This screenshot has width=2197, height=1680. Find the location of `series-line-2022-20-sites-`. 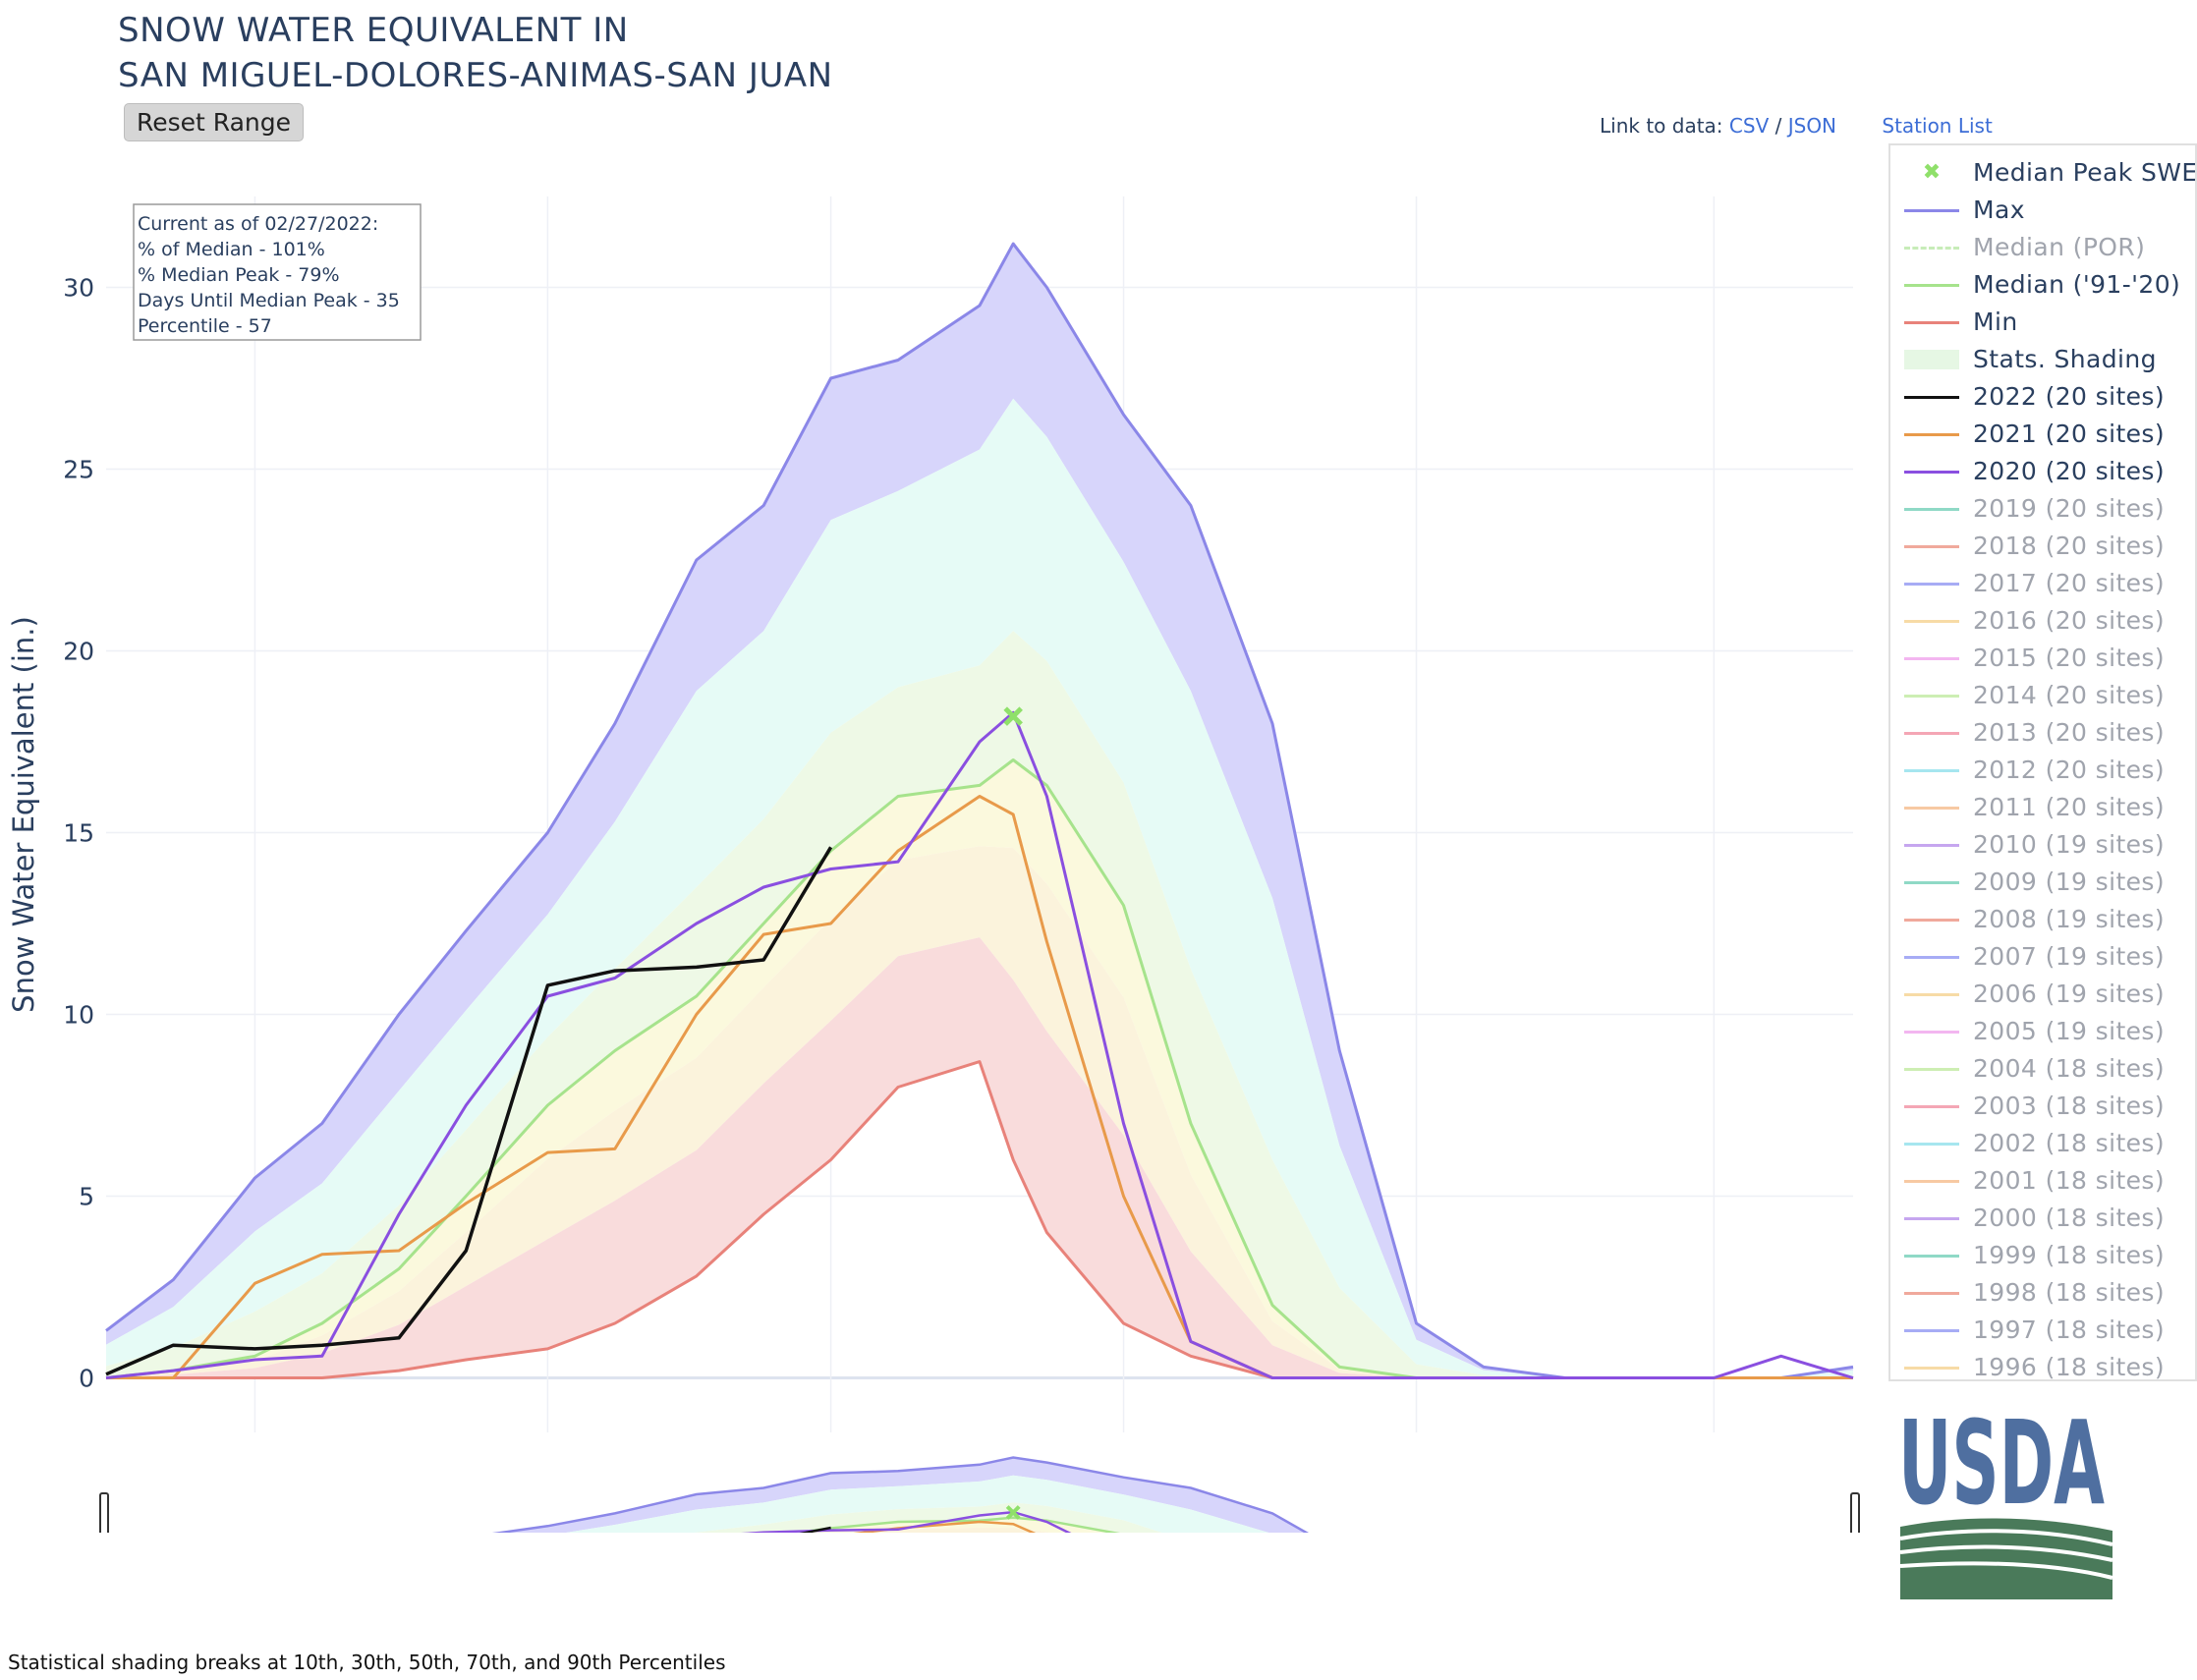

series-line-2022-20-sites- is located at coordinates (469, 1111).